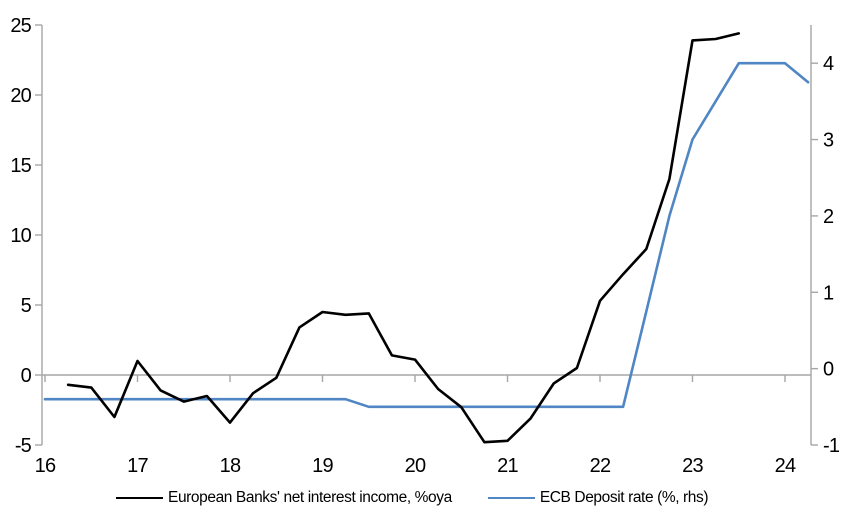 The image size is (852, 531). I want to click on nii-line-swatch-icon, so click(139, 498).